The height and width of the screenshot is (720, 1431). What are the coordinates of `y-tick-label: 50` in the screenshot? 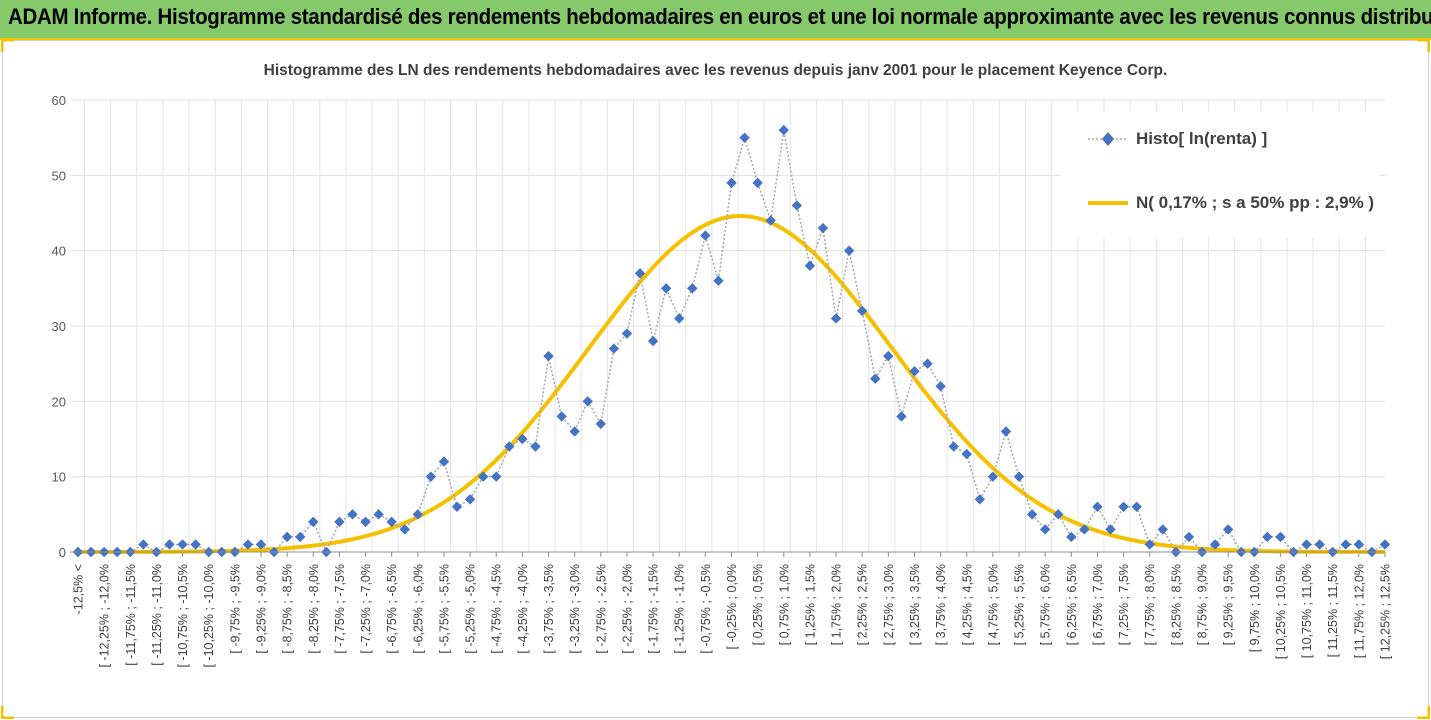 It's located at (59, 175).